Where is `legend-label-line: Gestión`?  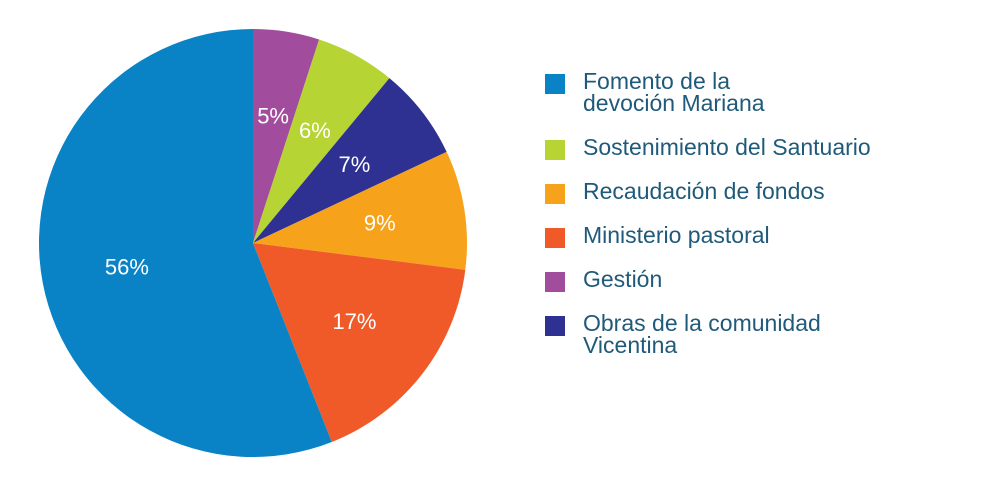 legend-label-line: Gestión is located at coordinates (623, 279).